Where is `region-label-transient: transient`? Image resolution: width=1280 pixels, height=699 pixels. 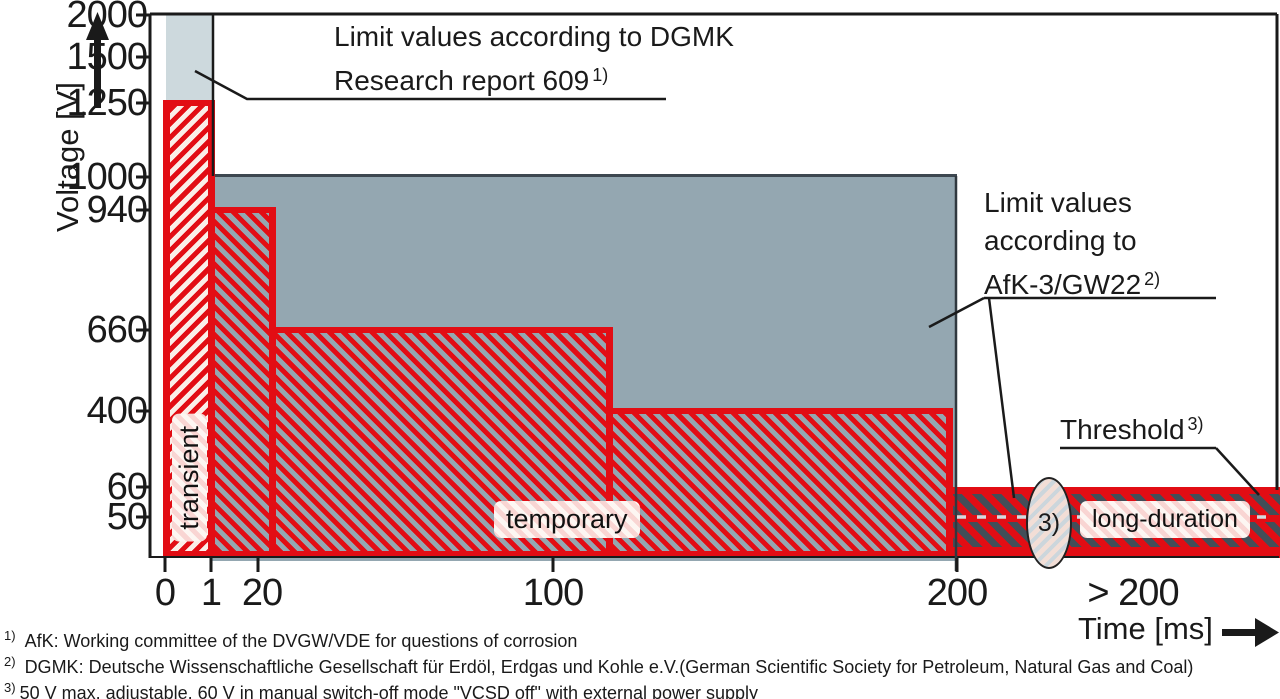
region-label-transient: transient is located at coordinates (189, 478).